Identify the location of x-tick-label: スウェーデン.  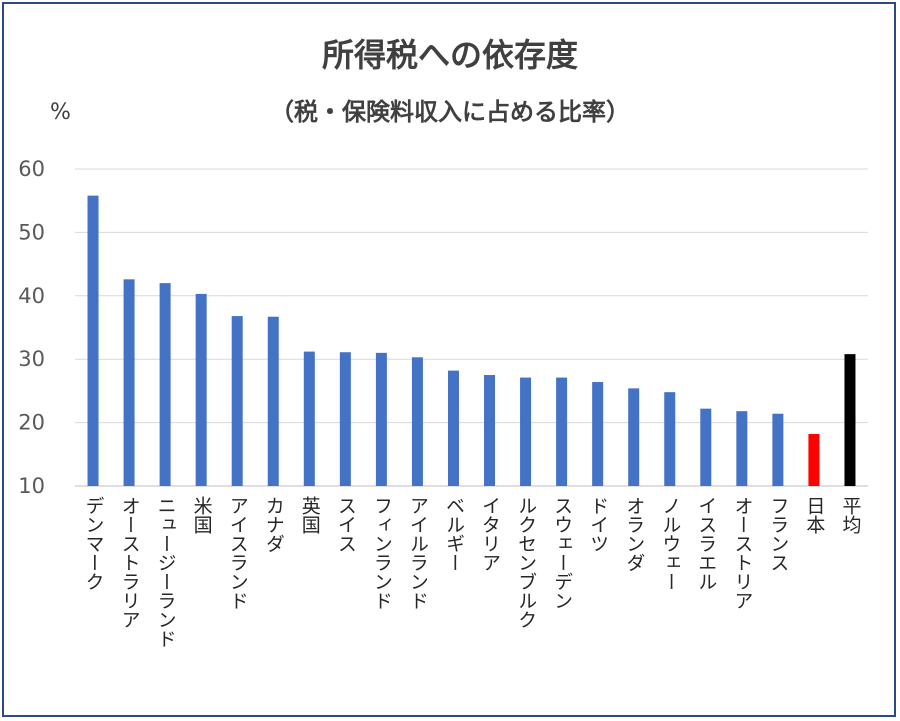
(562, 553).